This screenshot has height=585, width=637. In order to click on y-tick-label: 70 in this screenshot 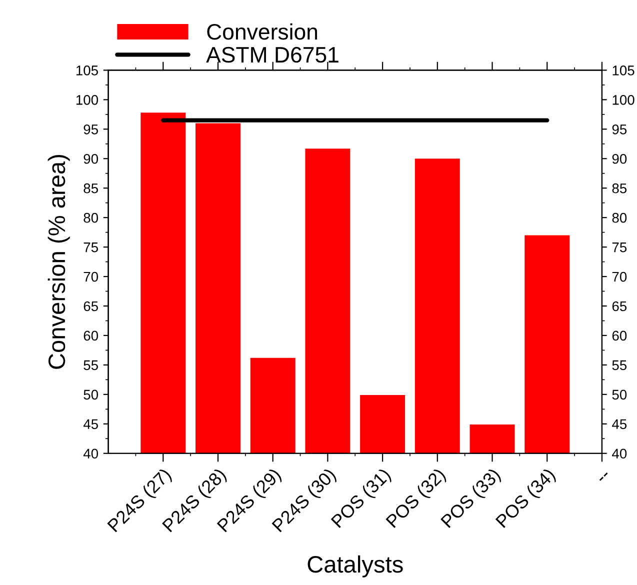, I will do `click(91, 277)`.